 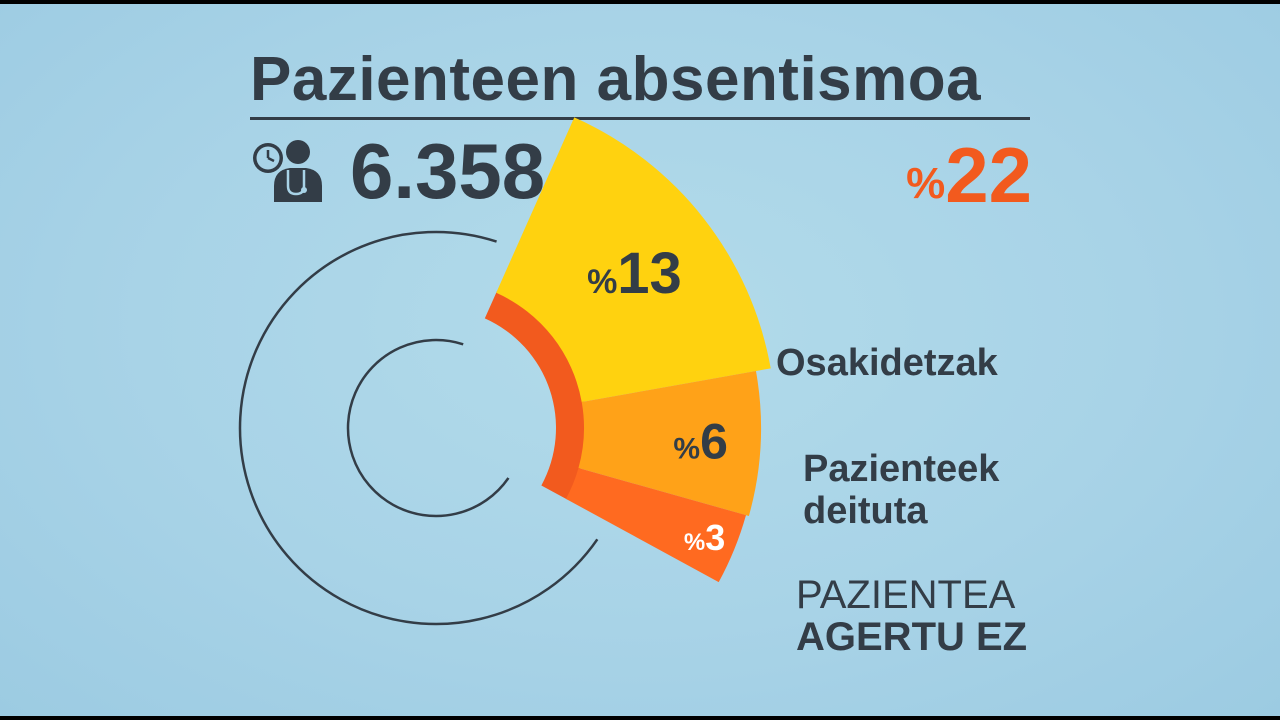 I want to click on category-label-line: PAZIENTEA, so click(x=906, y=595).